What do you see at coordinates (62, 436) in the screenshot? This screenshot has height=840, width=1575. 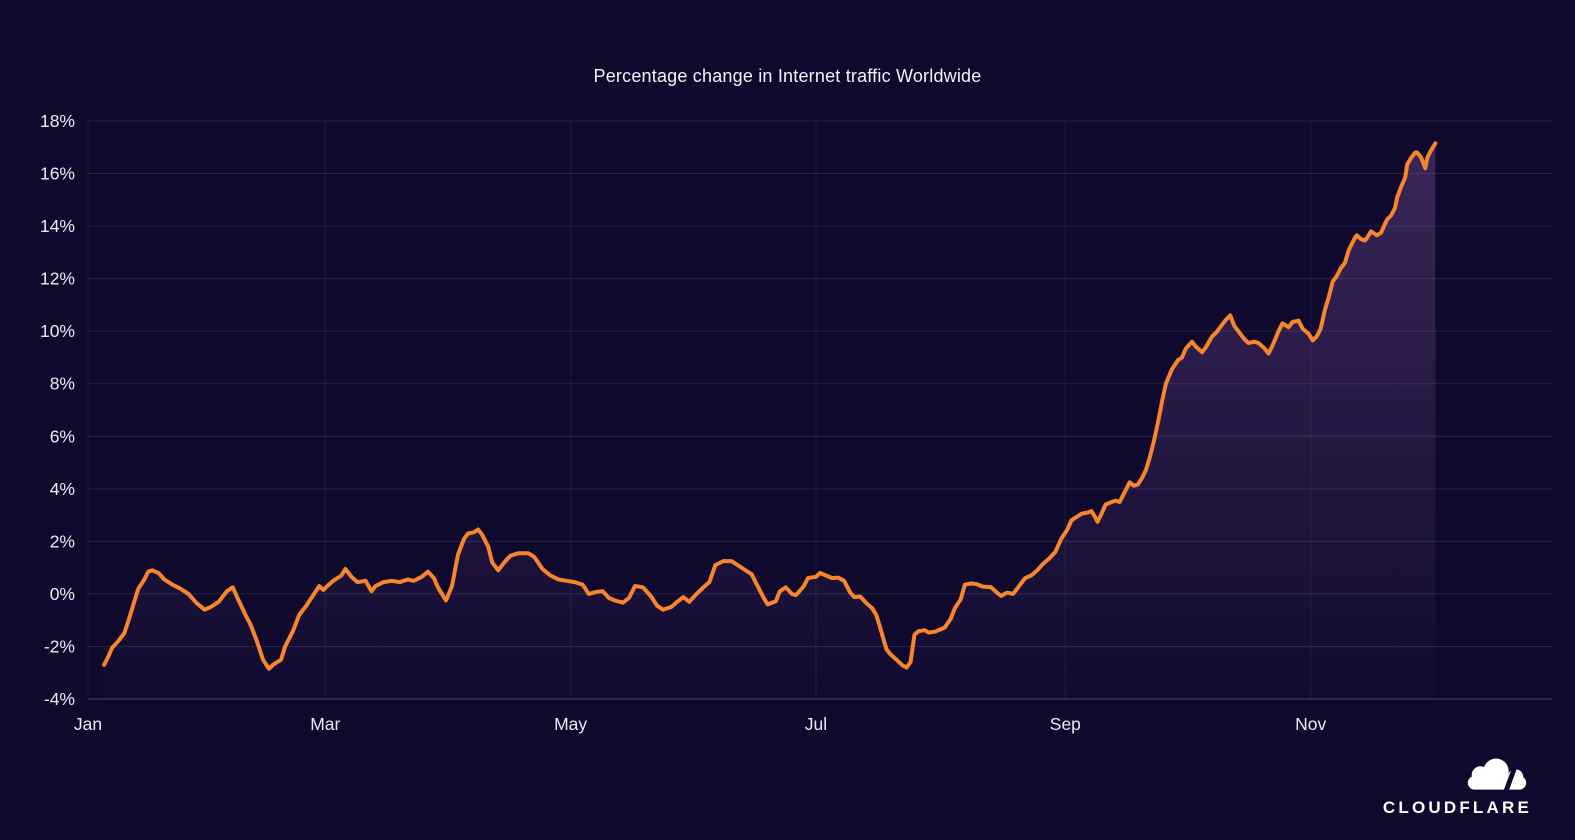 I see `y-tick-label: 6%` at bounding box center [62, 436].